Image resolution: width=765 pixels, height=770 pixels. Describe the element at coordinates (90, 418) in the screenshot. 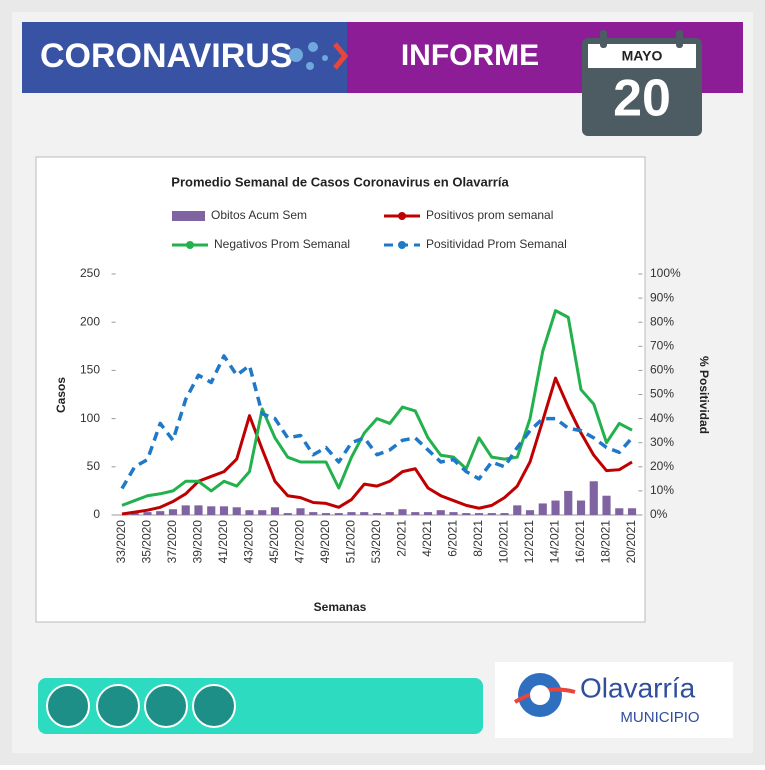

I see `y-tick-label: 100` at that location.